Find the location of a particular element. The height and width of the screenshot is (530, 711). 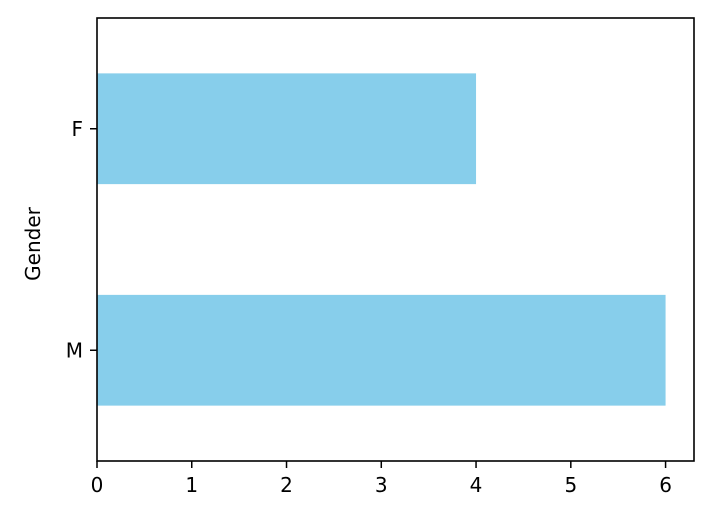

x-tick-label: 4 is located at coordinates (476, 485).